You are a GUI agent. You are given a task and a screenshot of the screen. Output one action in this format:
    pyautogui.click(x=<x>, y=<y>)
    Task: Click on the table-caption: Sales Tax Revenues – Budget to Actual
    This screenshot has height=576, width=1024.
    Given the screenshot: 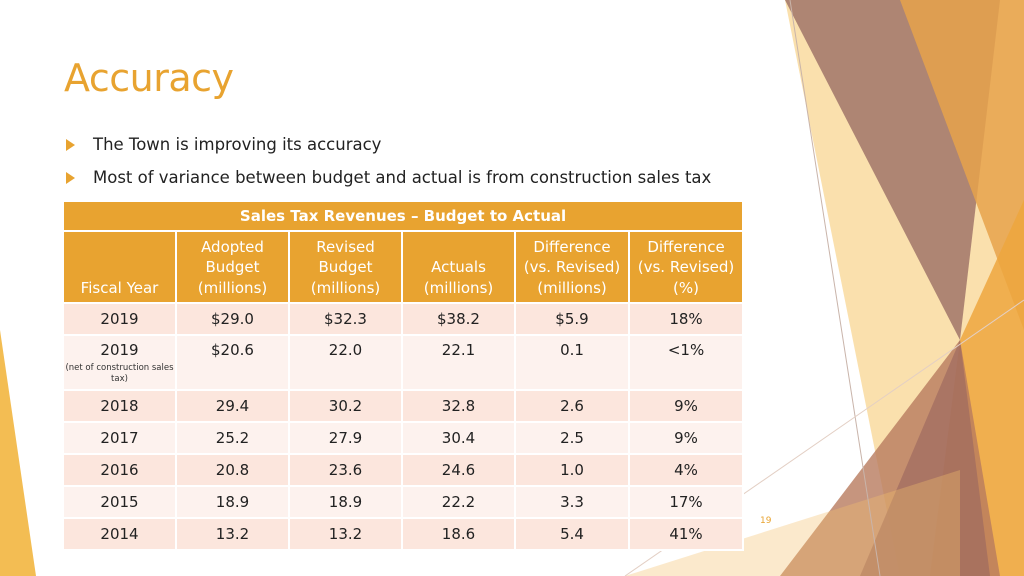 What is the action you would take?
    pyautogui.click(x=403, y=216)
    